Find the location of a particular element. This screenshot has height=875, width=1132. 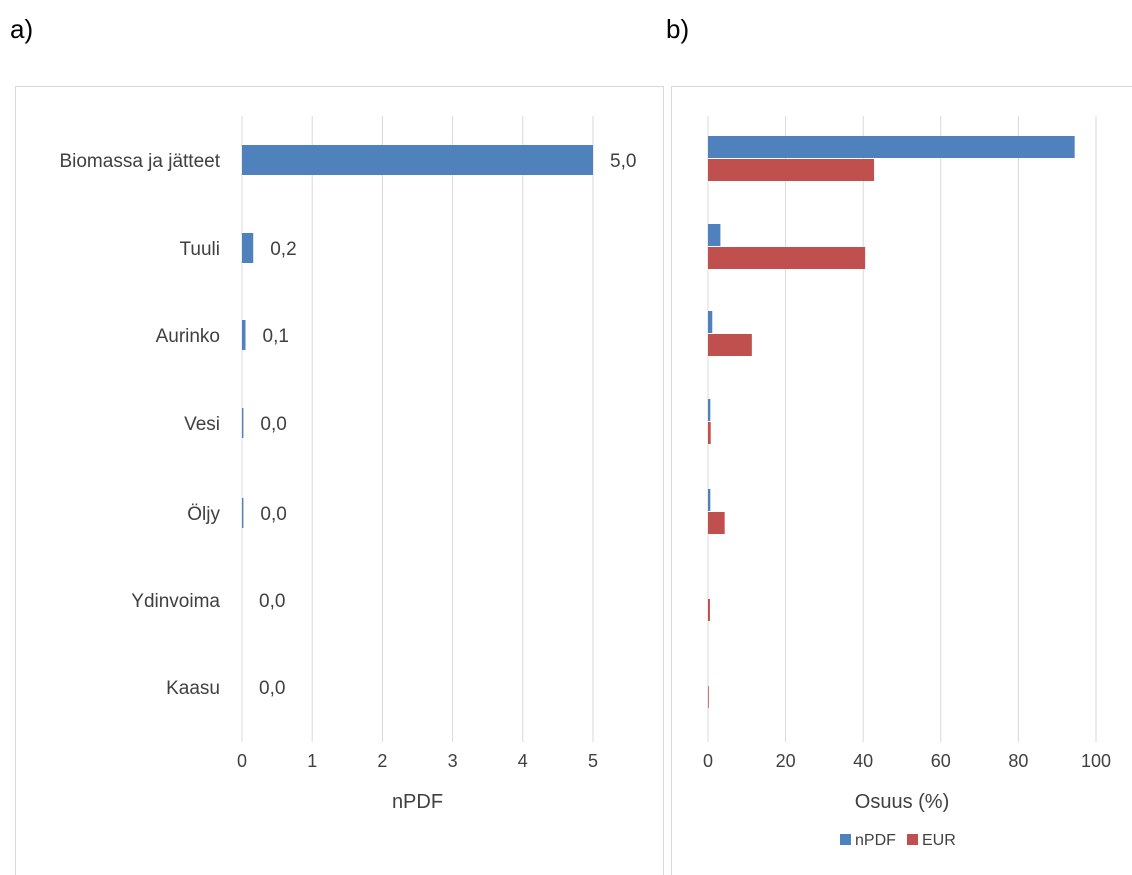

x-tick-label: 3 is located at coordinates (453, 761).